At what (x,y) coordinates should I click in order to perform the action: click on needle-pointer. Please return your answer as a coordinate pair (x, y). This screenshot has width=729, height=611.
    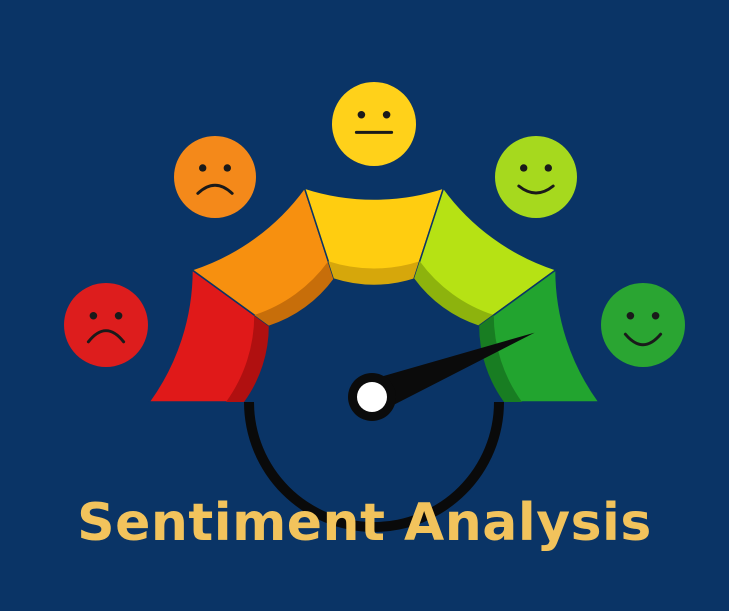
    Looking at the image, I should click on (450, 372).